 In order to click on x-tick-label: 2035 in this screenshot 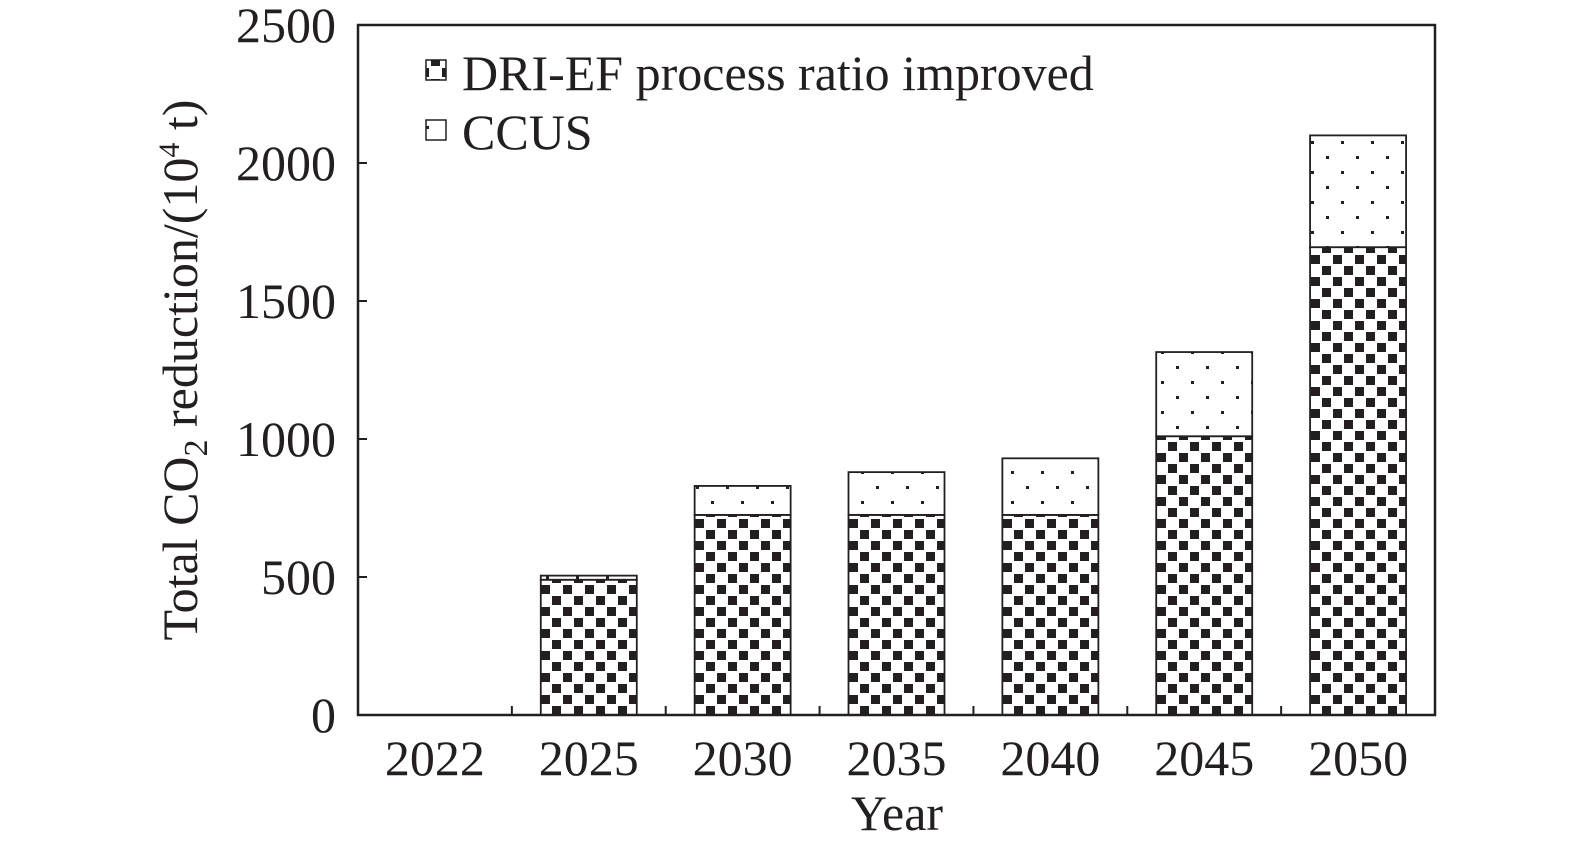, I will do `click(897, 758)`.